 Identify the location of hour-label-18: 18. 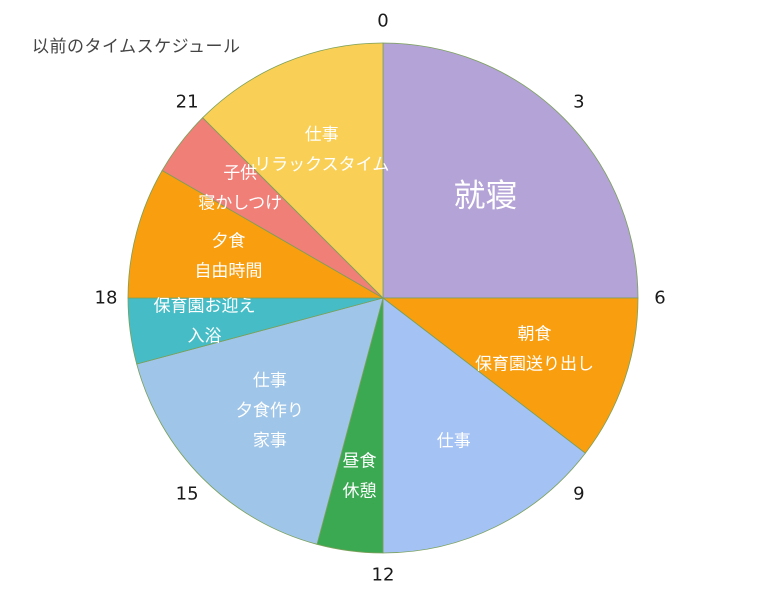
(106, 298).